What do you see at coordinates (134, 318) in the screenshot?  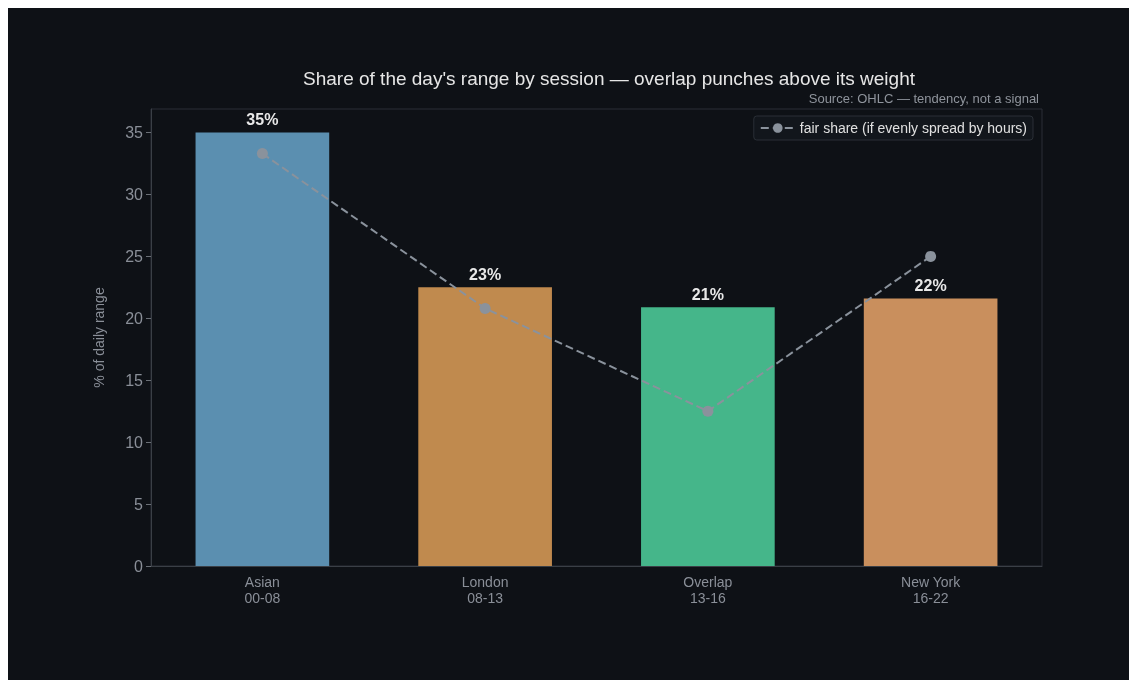 I see `y-tick-label: 20` at bounding box center [134, 318].